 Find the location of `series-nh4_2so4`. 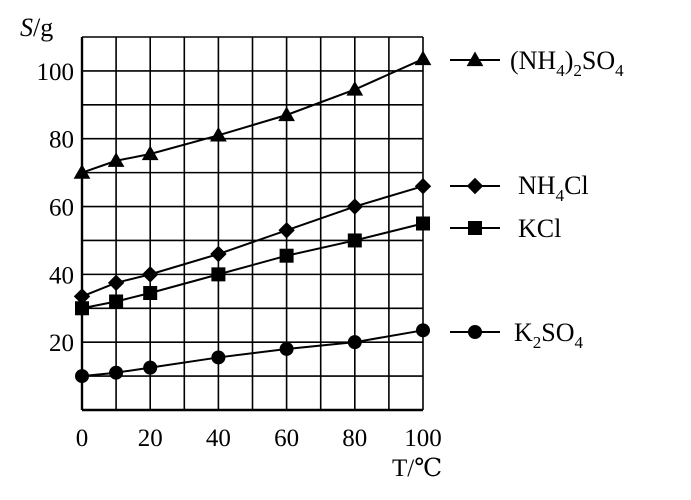

series-nh4_2so4 is located at coordinates (252, 114).